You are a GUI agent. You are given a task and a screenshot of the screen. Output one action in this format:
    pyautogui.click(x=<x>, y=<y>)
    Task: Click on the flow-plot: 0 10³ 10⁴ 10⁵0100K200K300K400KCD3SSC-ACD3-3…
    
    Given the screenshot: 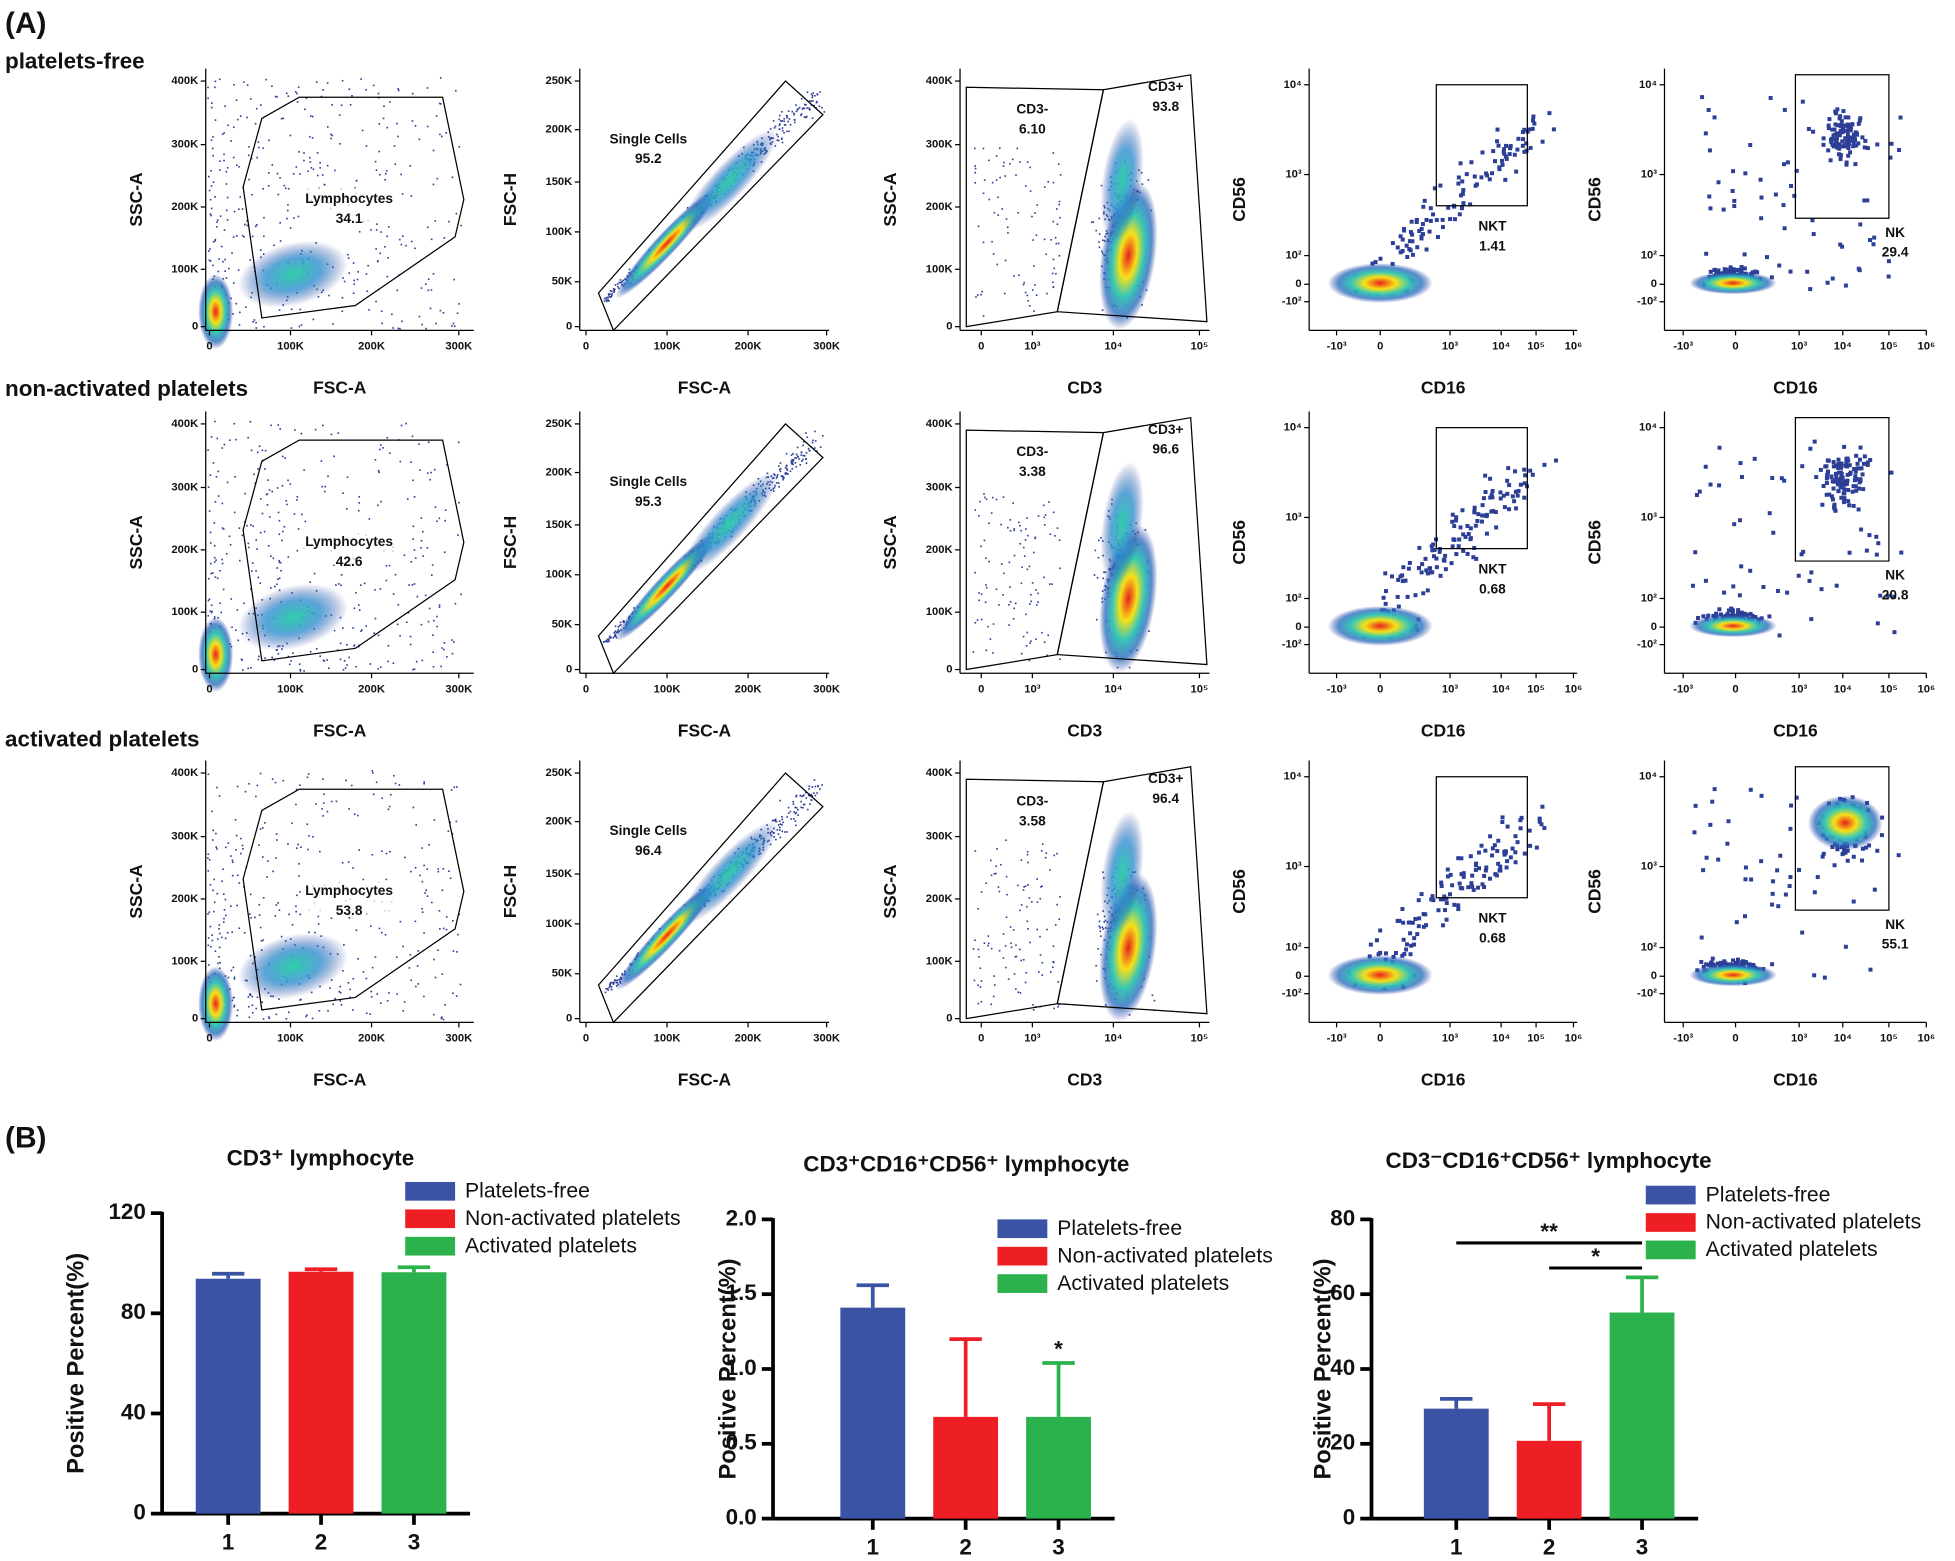 What is the action you would take?
    pyautogui.click(x=1045, y=925)
    